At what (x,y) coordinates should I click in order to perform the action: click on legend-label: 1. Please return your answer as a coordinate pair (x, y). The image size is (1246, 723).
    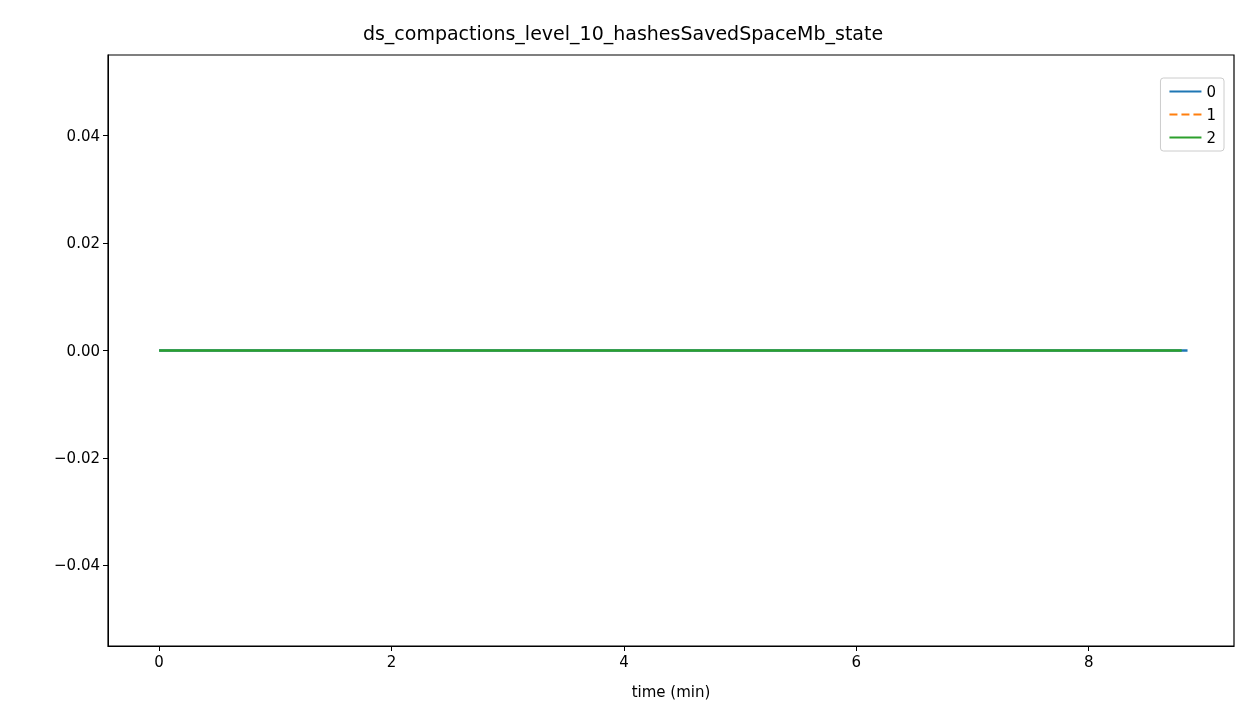
    Looking at the image, I should click on (1211, 114).